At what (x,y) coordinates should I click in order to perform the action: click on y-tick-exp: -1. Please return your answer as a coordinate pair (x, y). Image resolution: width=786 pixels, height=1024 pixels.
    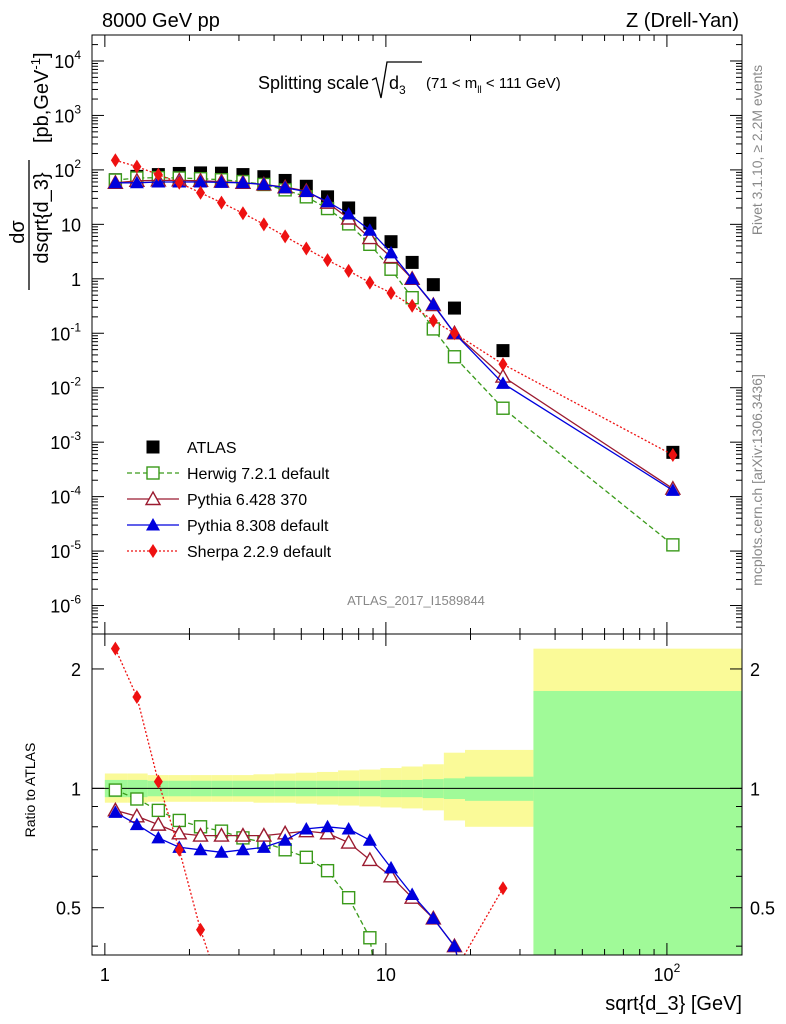
    Looking at the image, I should click on (75, 327).